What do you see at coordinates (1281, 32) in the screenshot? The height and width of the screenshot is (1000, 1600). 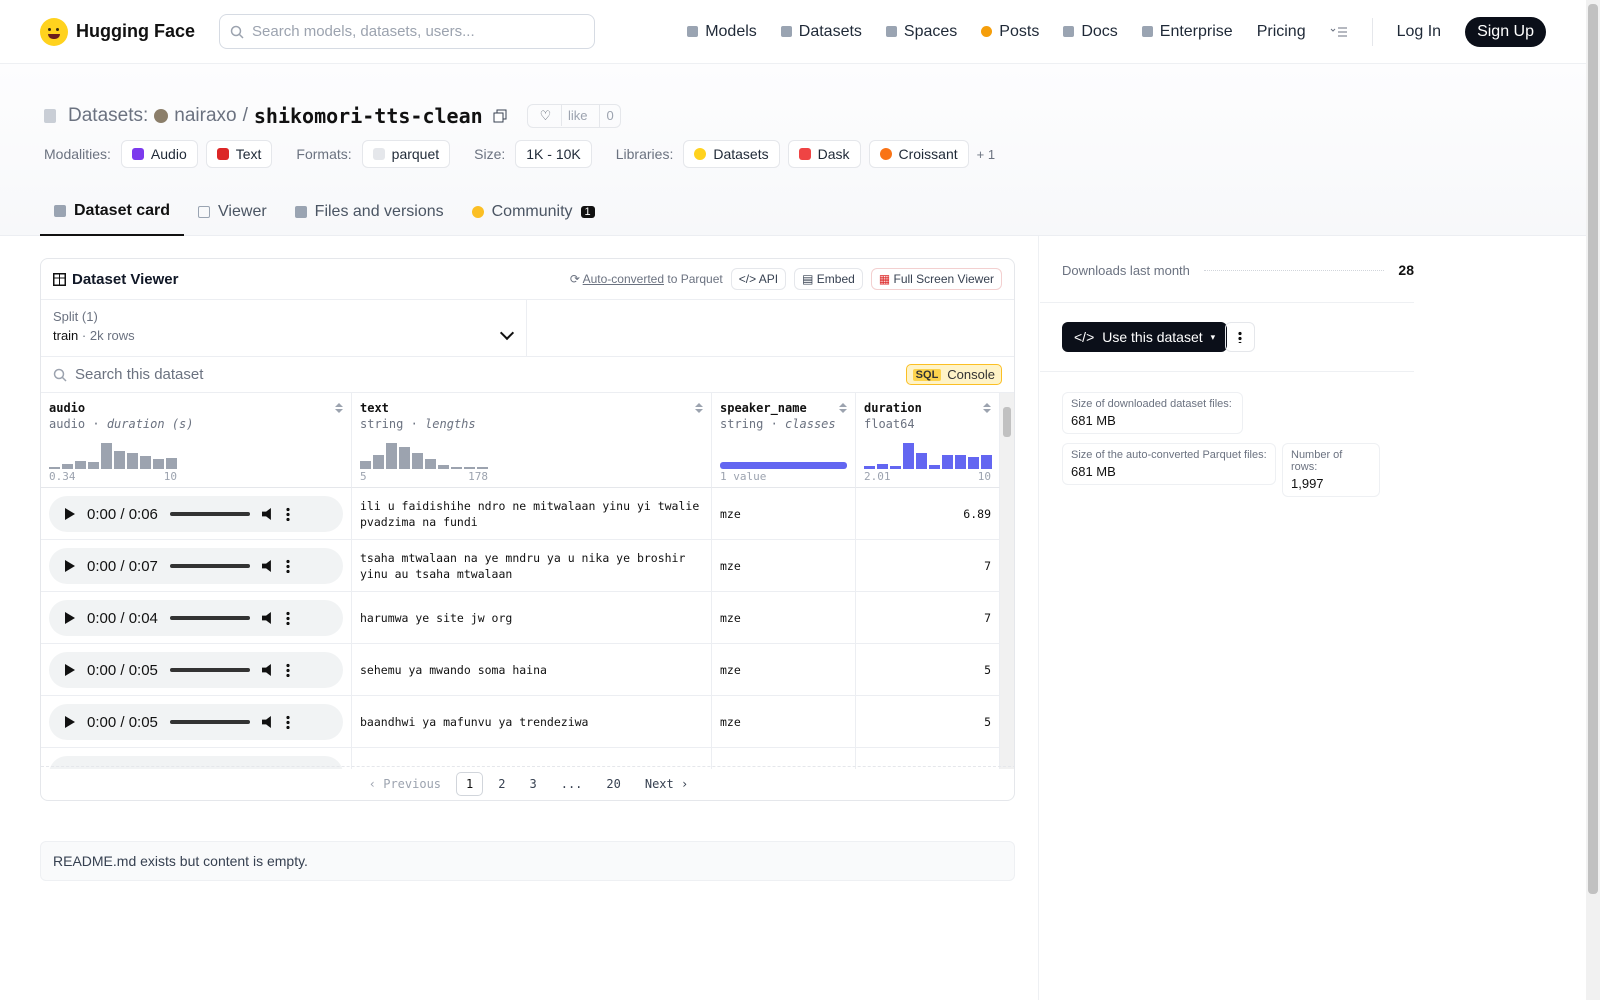 I see `nav-pricing: Pricing` at bounding box center [1281, 32].